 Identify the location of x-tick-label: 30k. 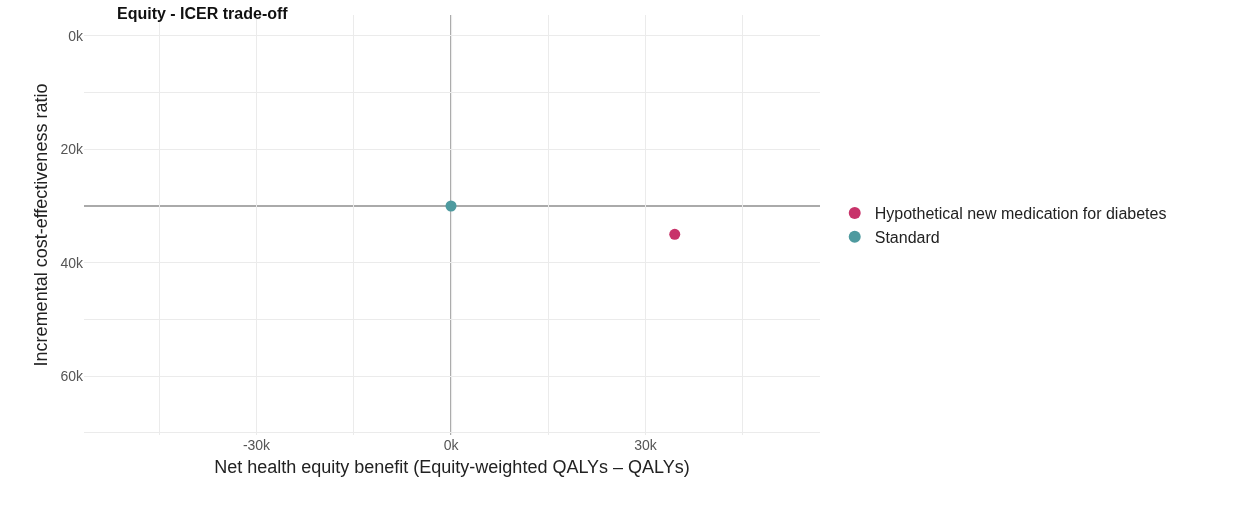
(646, 445).